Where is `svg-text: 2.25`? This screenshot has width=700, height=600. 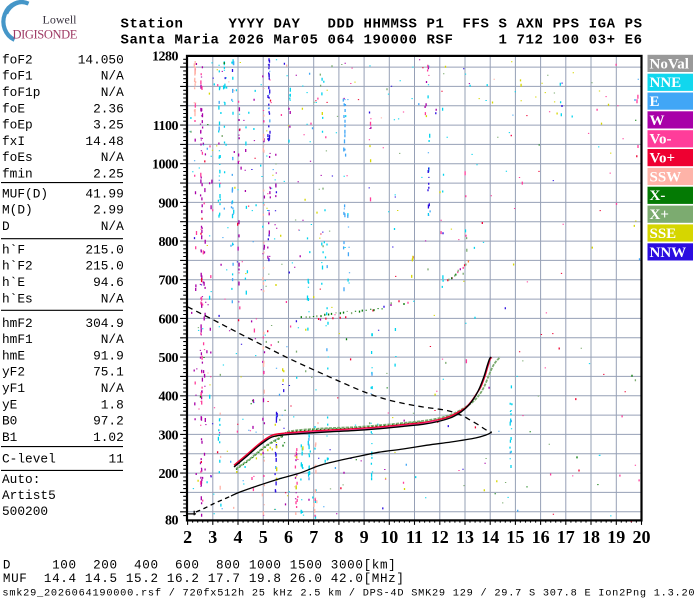
svg-text: 2.25 is located at coordinates (108, 174).